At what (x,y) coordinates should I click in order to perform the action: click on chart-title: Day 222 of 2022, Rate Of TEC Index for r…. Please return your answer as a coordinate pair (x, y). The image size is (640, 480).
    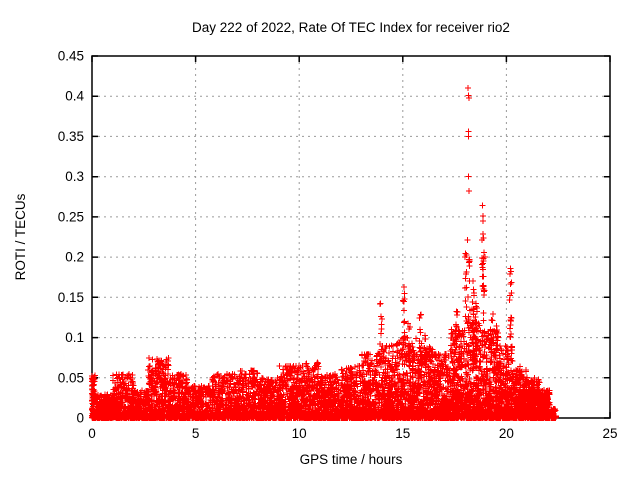
    Looking at the image, I should click on (351, 27).